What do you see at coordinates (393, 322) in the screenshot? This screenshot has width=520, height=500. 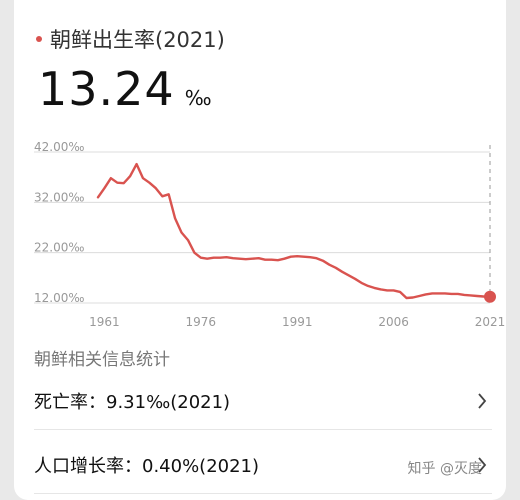 I see `x-tick-label: 2006` at bounding box center [393, 322].